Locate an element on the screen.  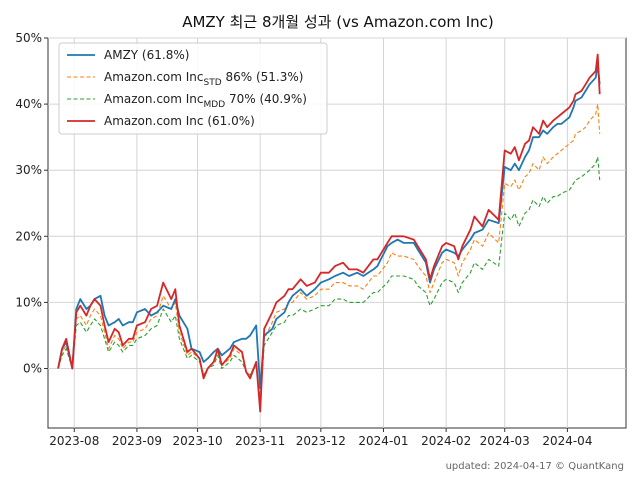
legend-series-suffix: 70% (40.9%) is located at coordinates (266, 99).